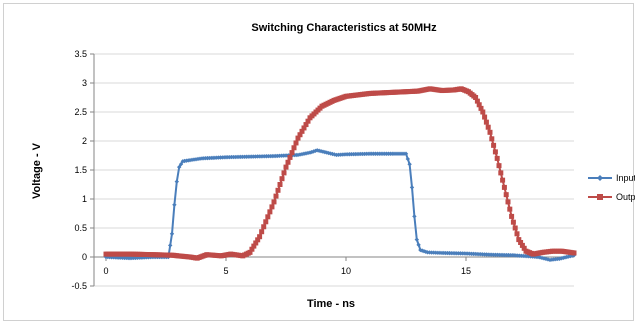 Image resolution: width=641 pixels, height=322 pixels. I want to click on y-axis-label: Voltage - V, so click(37, 170).